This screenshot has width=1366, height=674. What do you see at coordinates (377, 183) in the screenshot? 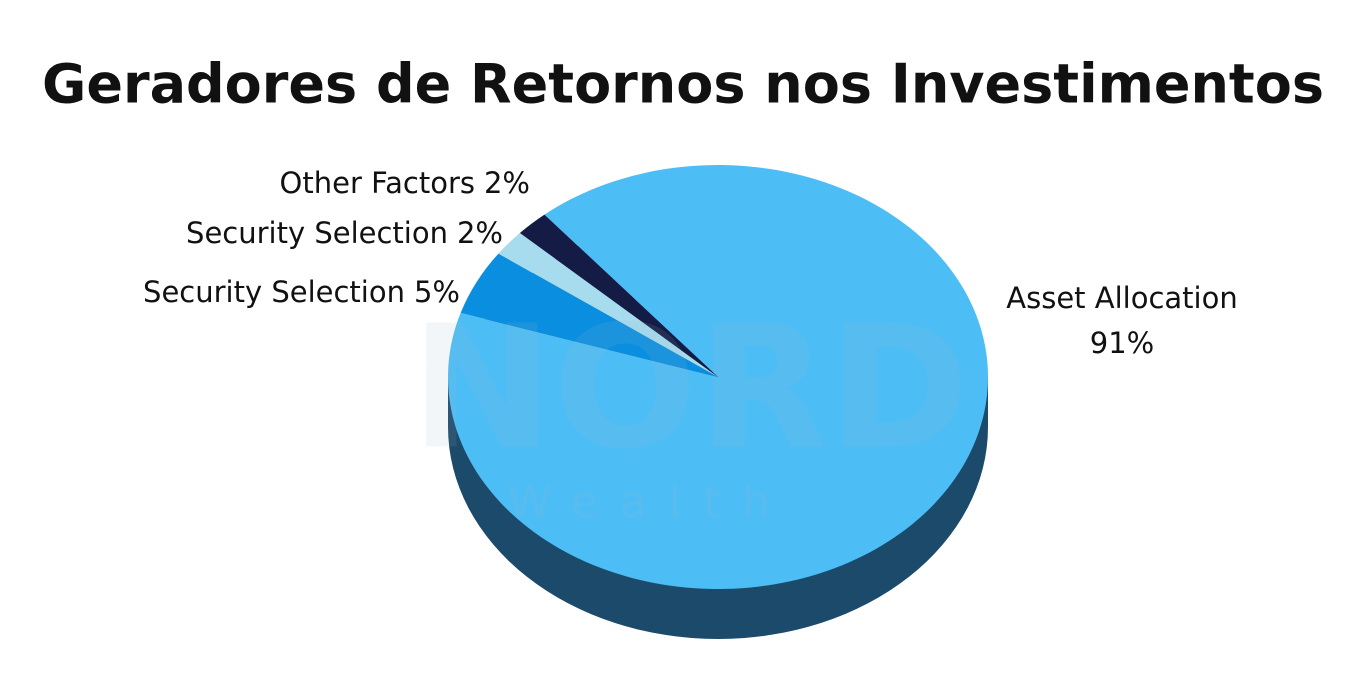
I see `category-label: Other Factors` at bounding box center [377, 183].